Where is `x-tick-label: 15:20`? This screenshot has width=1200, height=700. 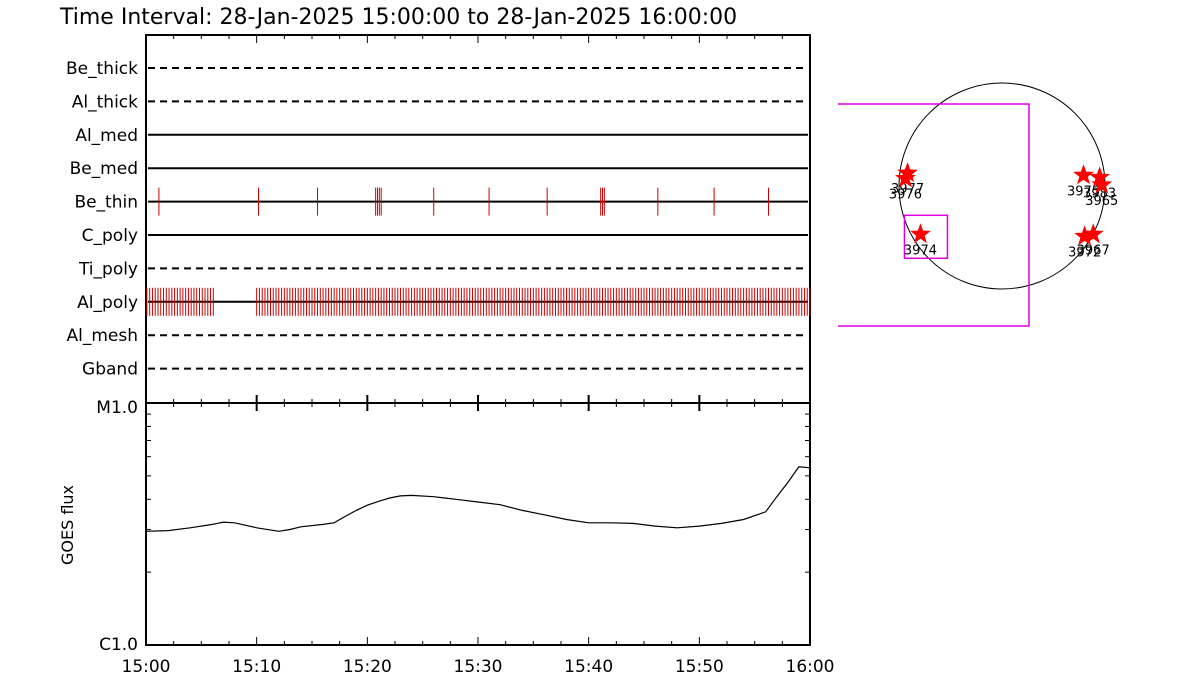
x-tick-label: 15:20 is located at coordinates (367, 667).